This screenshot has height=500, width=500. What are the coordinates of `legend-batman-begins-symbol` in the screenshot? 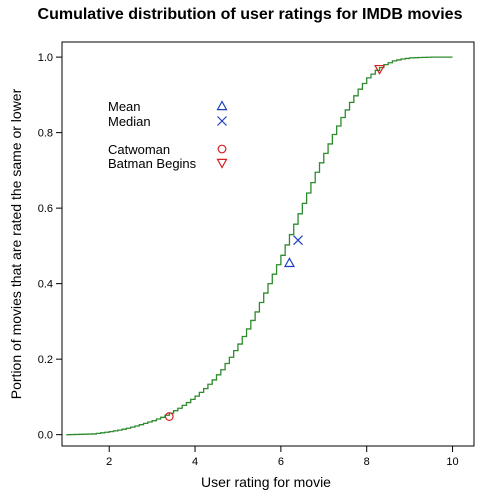 It's located at (222, 163).